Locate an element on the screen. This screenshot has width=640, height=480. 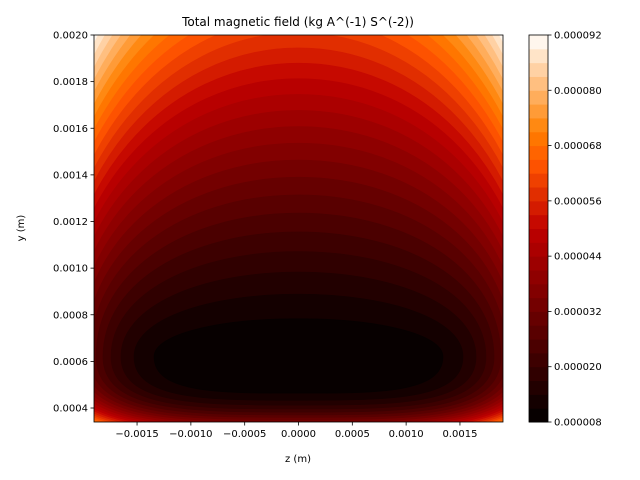
colorbar-tick-label: 0.000020 is located at coordinates (578, 367).